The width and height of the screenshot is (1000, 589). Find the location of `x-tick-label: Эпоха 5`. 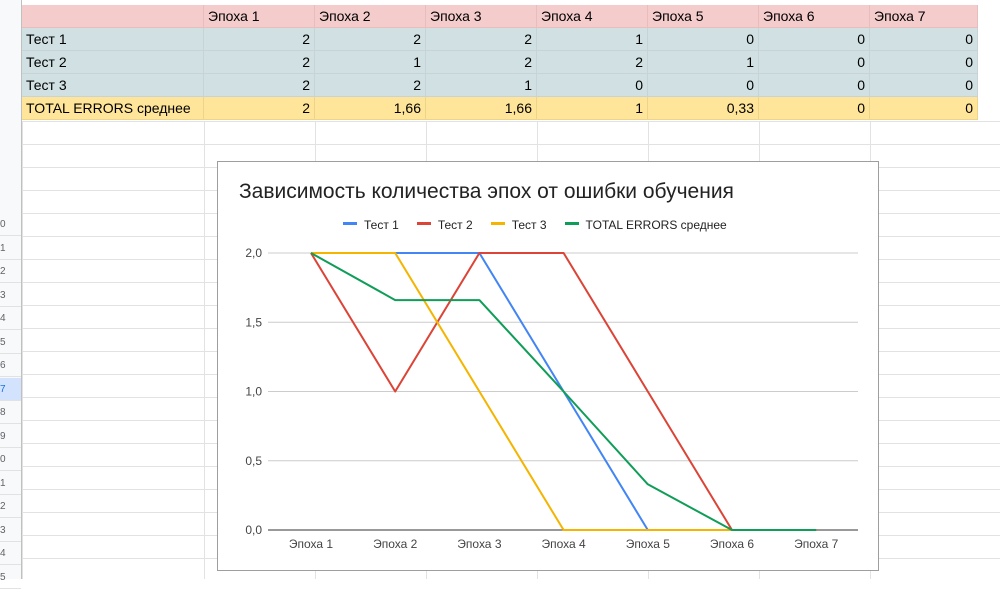

x-tick-label: Эпоха 5 is located at coordinates (648, 544).